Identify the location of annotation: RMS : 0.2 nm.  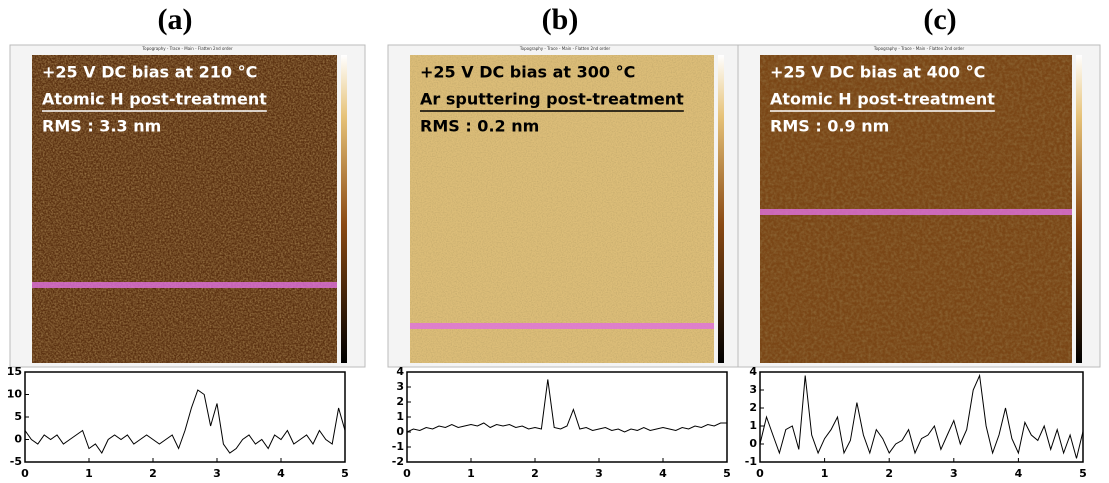
(479, 126).